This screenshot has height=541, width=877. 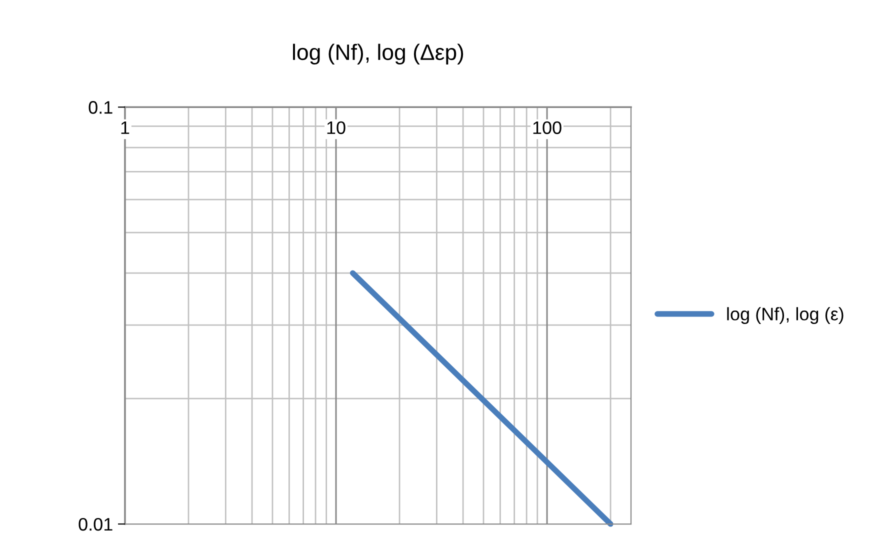 What do you see at coordinates (125, 128) in the screenshot?
I see `x-tick-label: 1` at bounding box center [125, 128].